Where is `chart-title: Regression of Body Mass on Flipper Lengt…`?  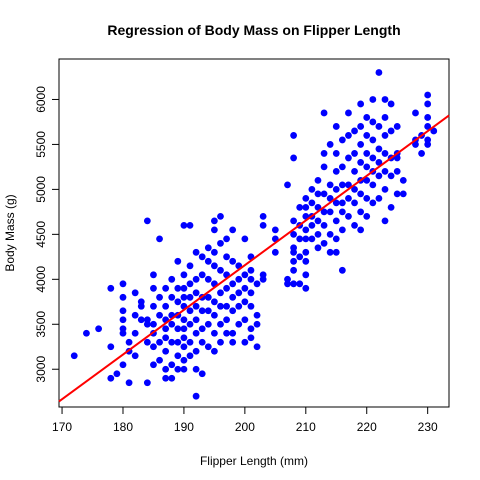 chart-title: Regression of Body Mass on Flipper Lengt… is located at coordinates (253, 30).